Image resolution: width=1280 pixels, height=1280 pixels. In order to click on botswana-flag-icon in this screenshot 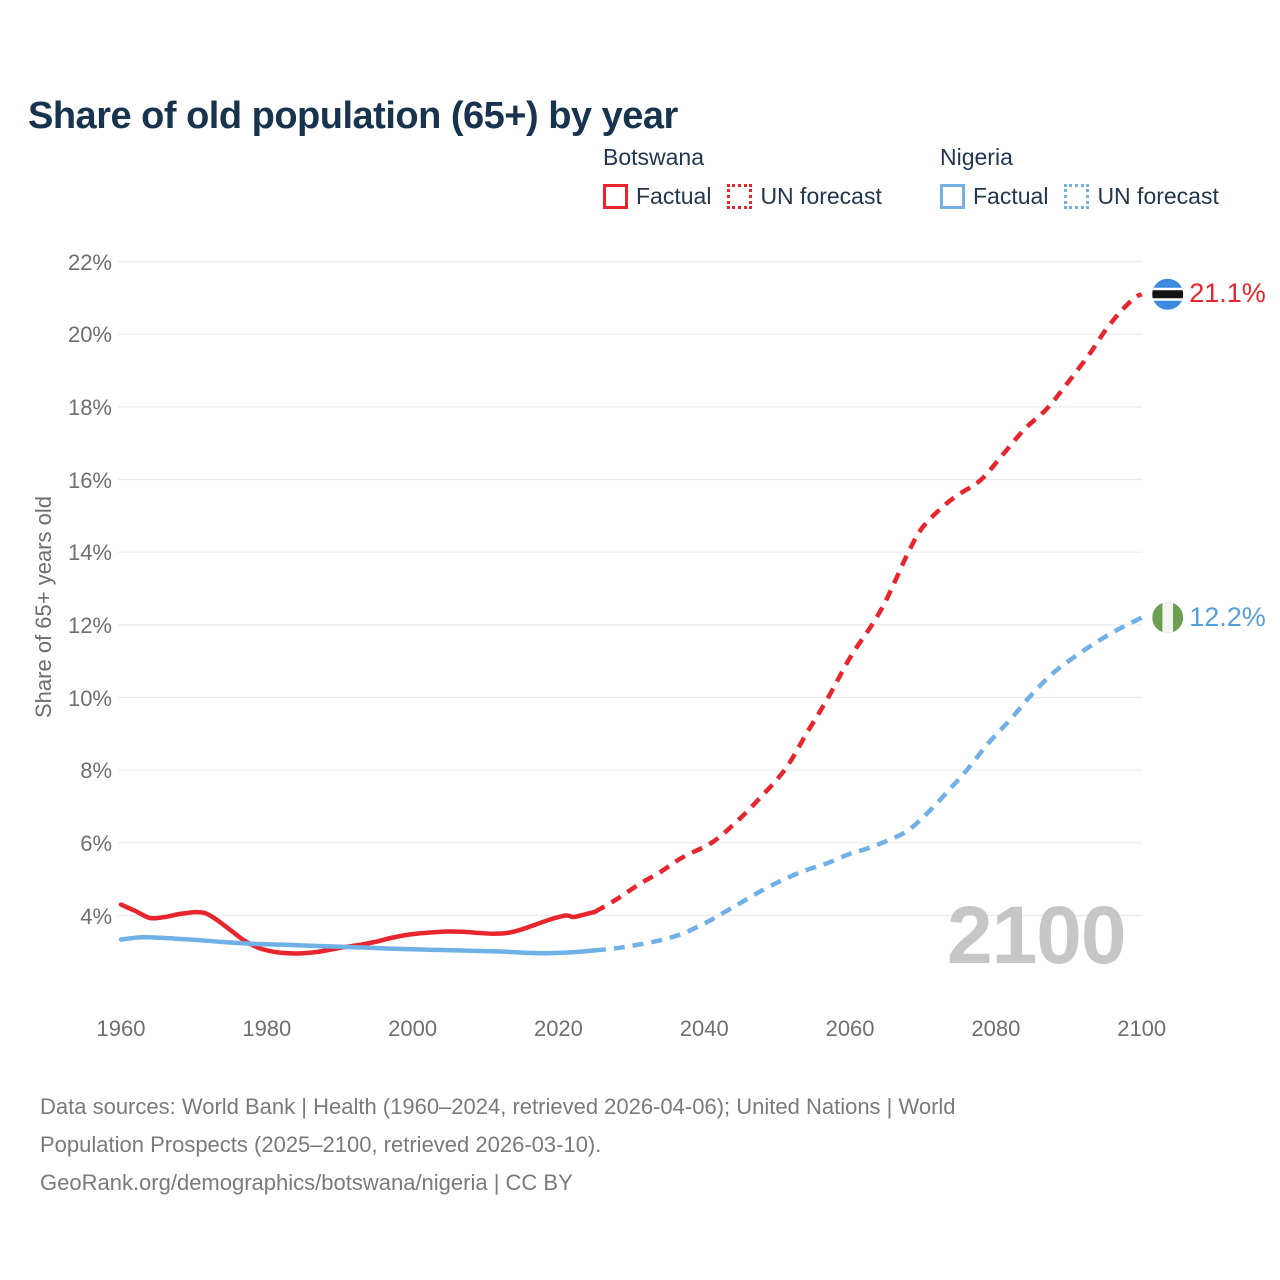, I will do `click(1168, 294)`.